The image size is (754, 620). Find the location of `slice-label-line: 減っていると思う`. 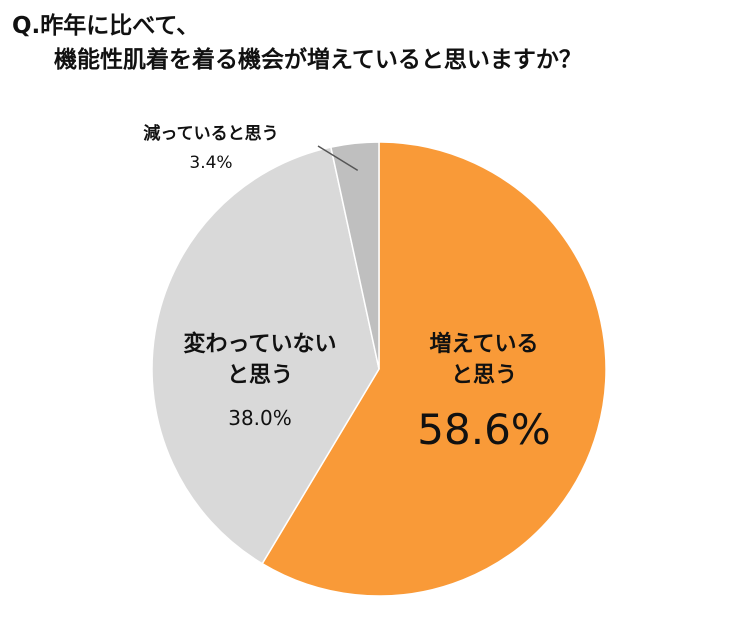

slice-label-line: 減っていると思う is located at coordinates (210, 133).